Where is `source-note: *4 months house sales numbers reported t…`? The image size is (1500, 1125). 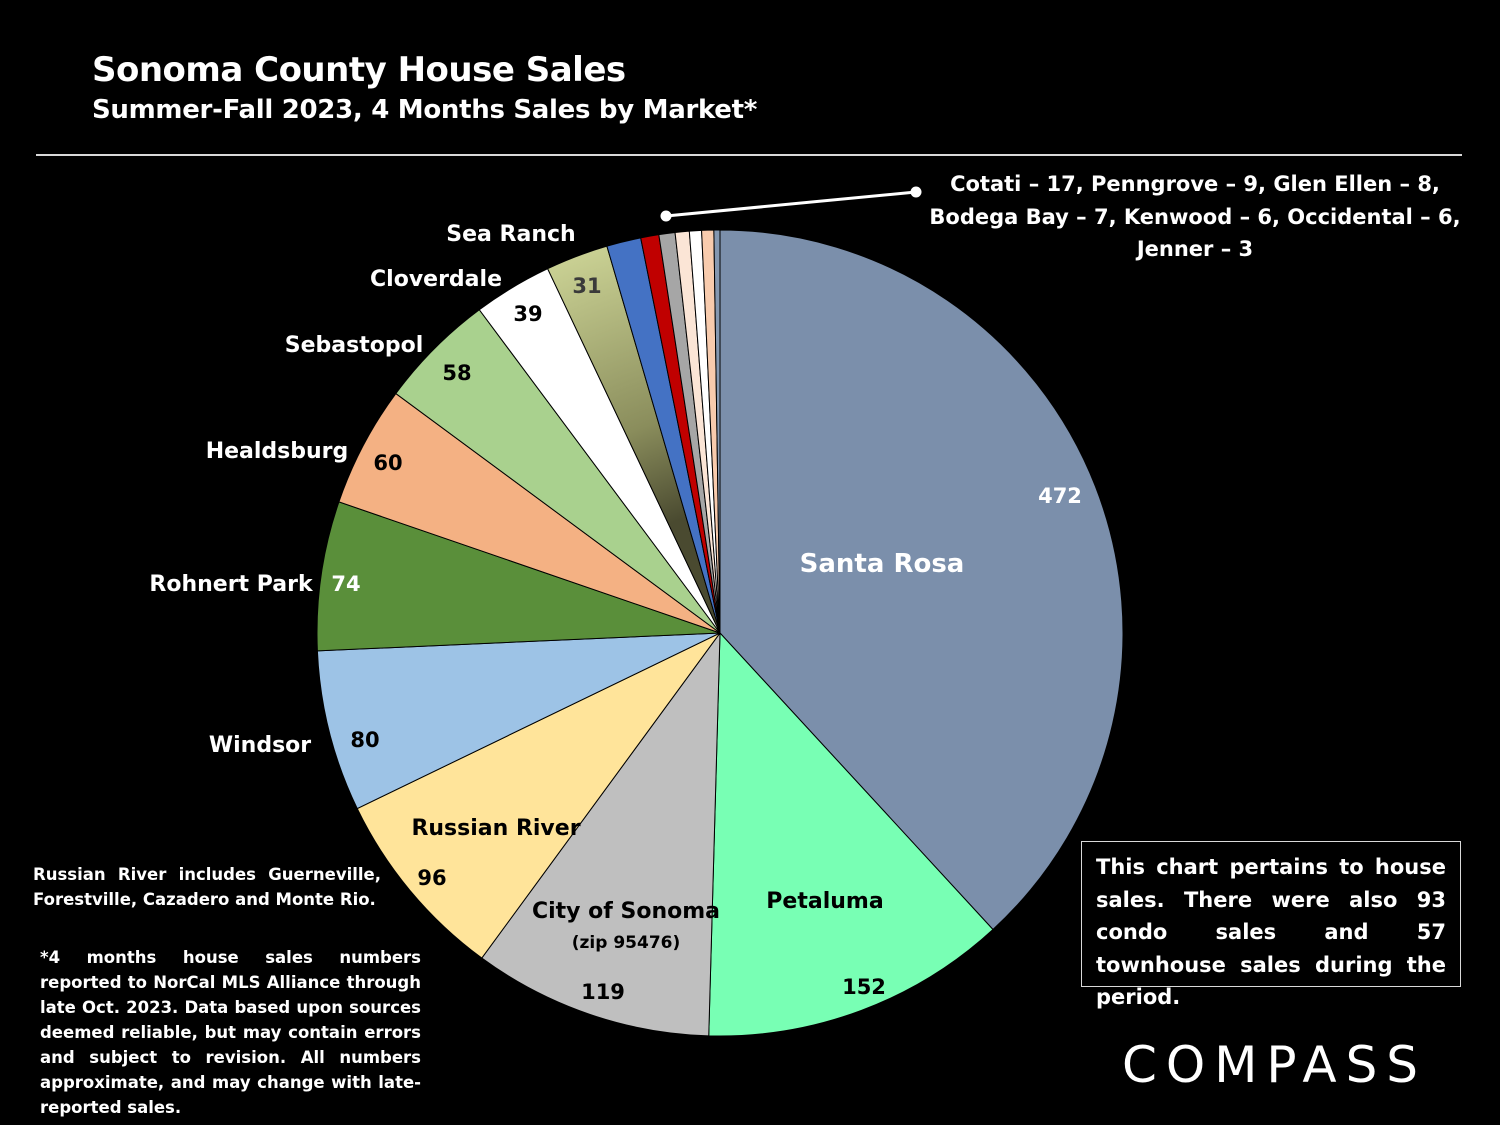 source-note: *4 months house sales numbers reported t… is located at coordinates (230, 1032).